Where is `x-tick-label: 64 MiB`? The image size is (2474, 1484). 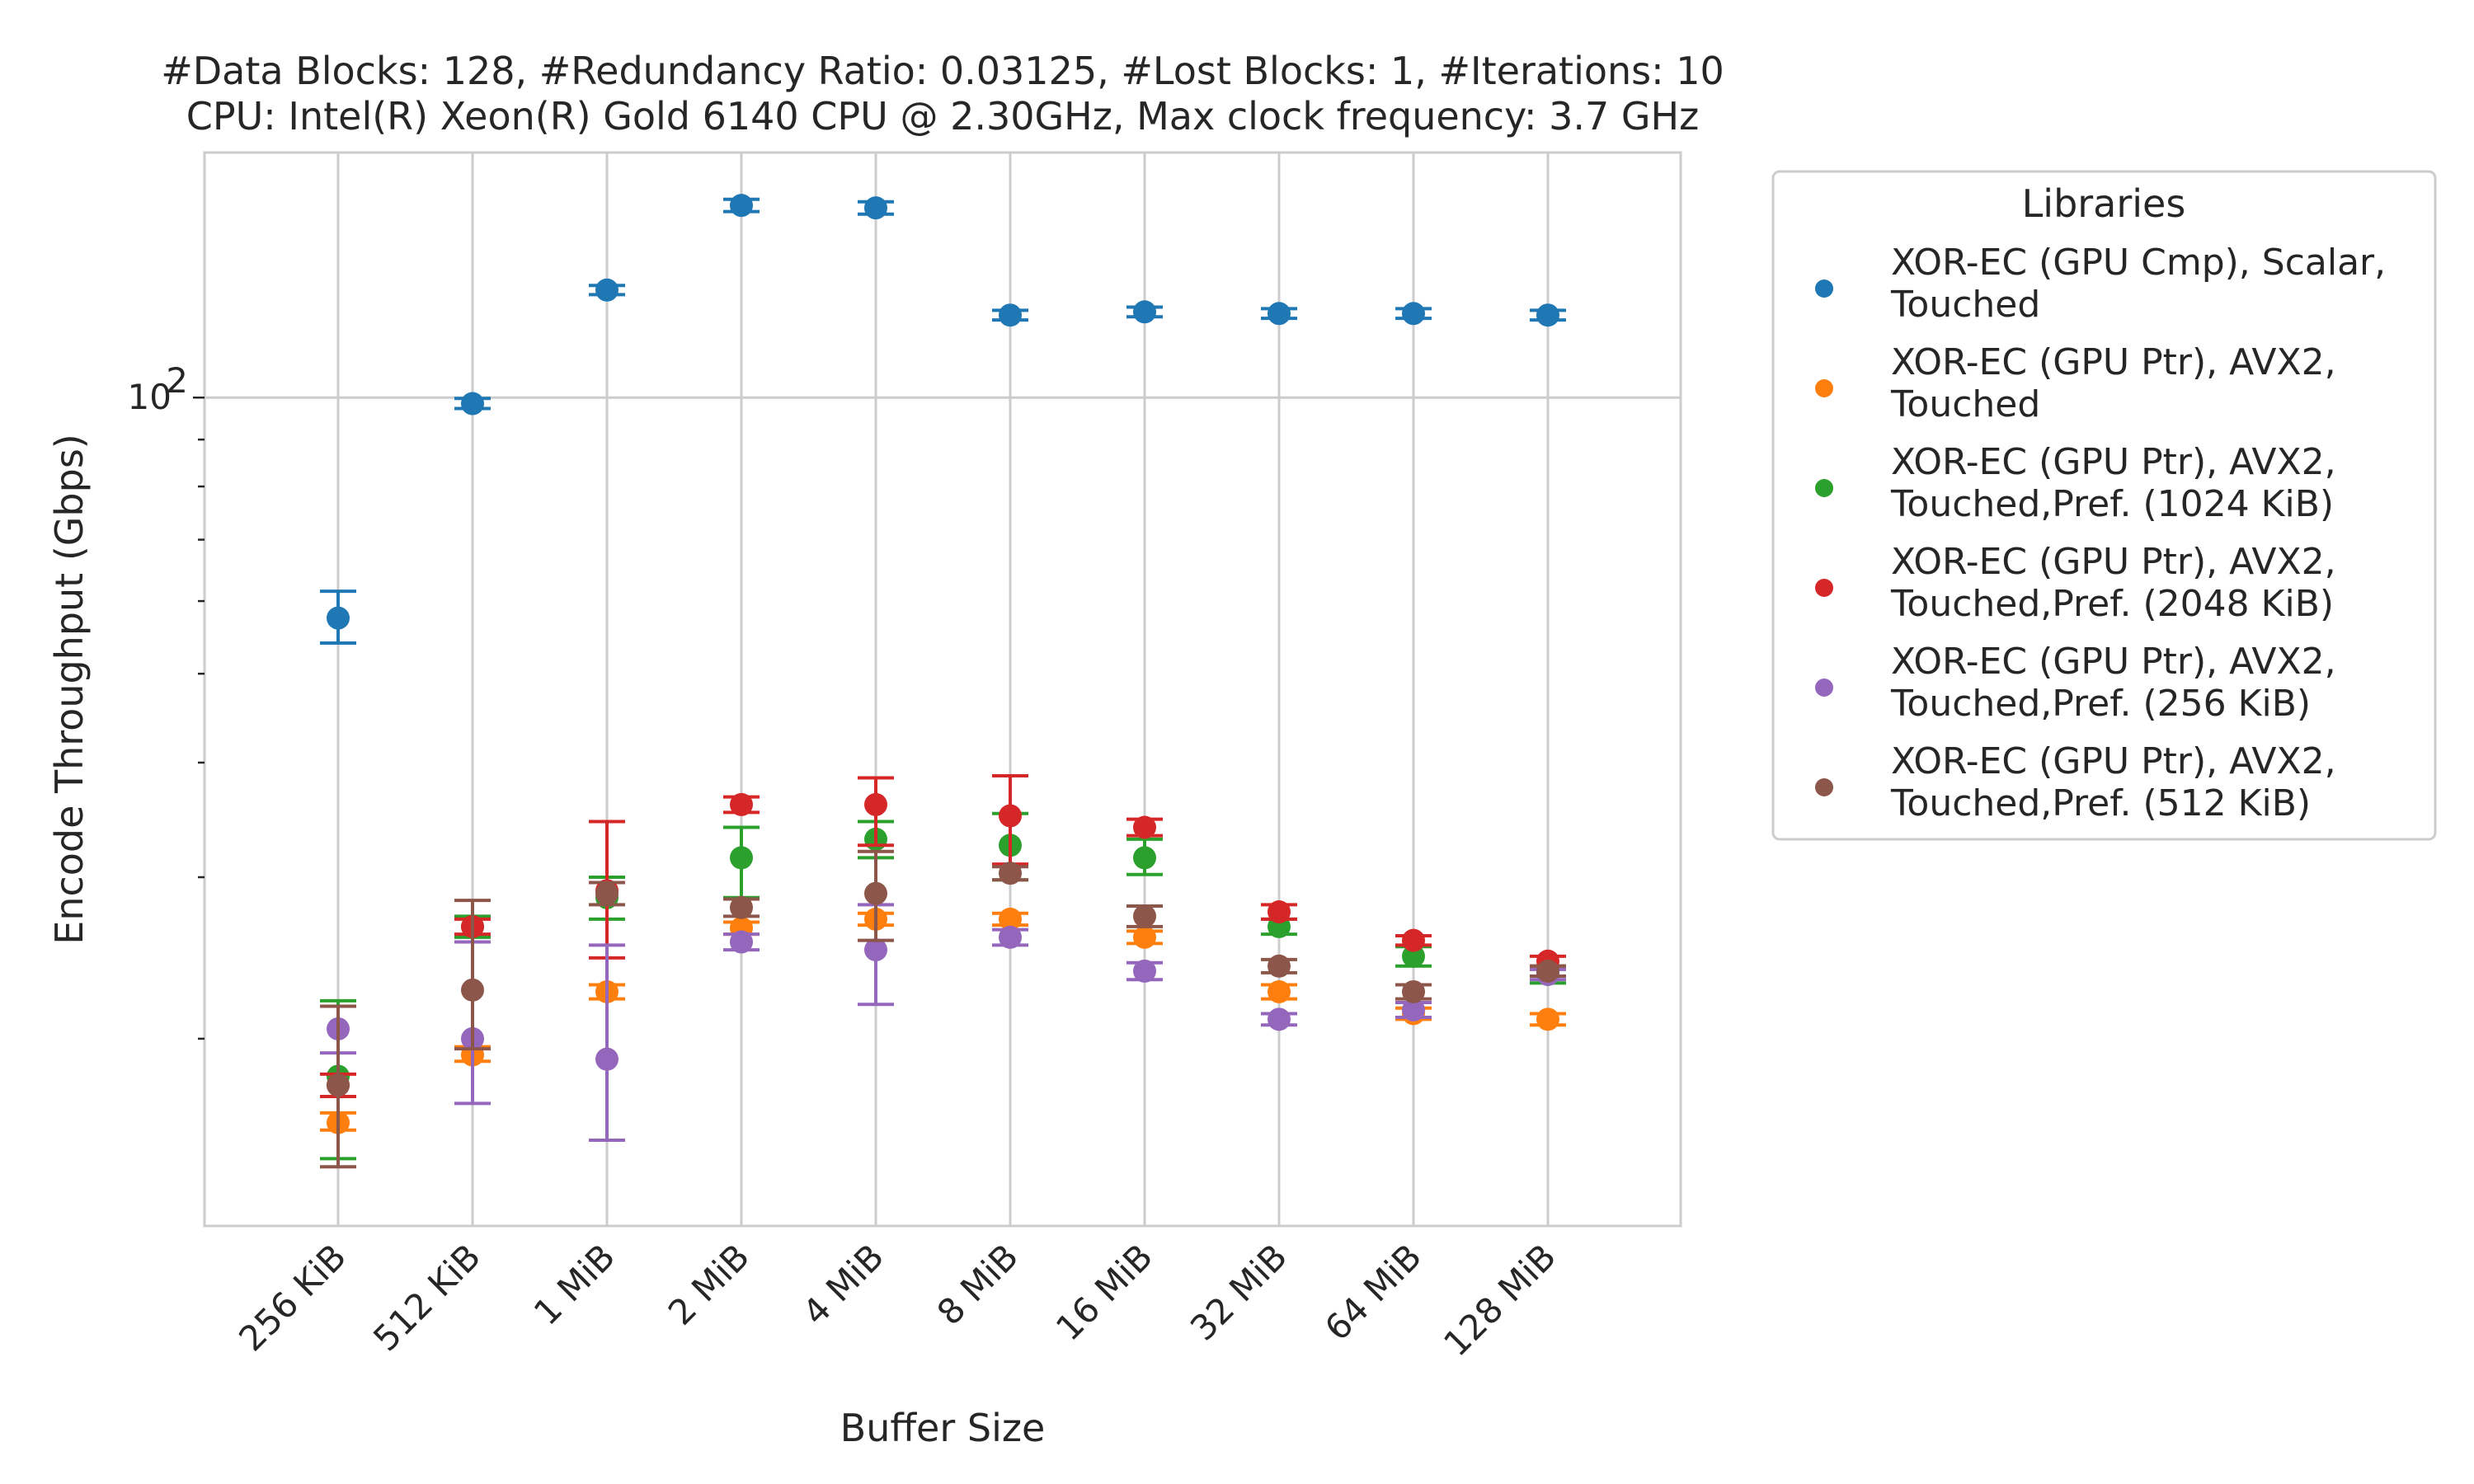
x-tick-label: 64 MiB is located at coordinates (1373, 1292).